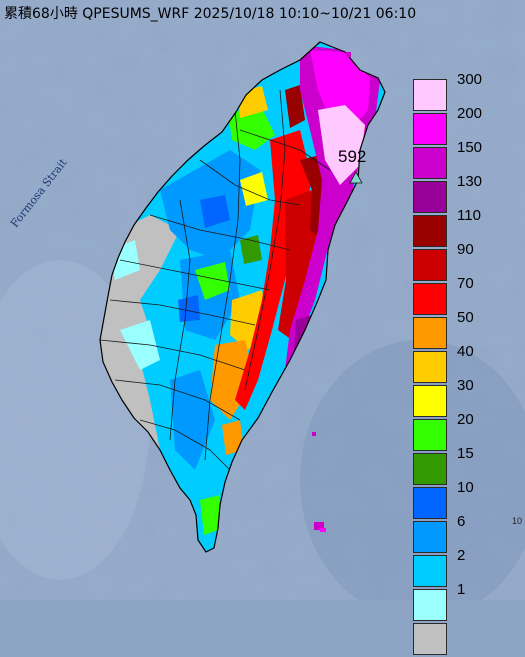 Image resolution: width=525 pixels, height=657 pixels. I want to click on islet-green-island, so click(319, 526).